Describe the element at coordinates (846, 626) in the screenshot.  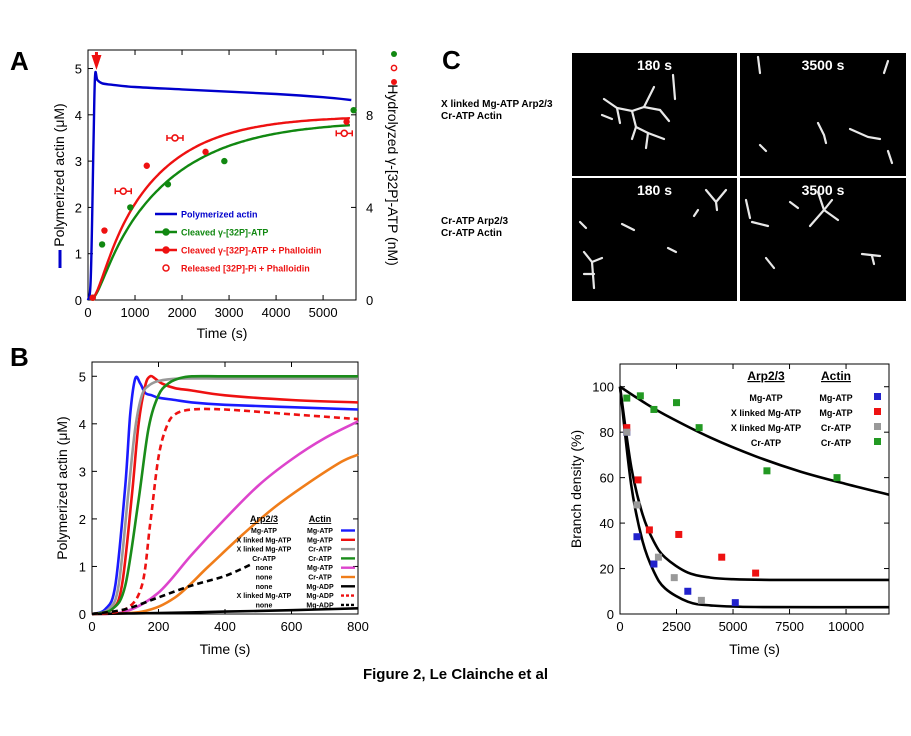
I see `x-tick-label: 10000` at that location.